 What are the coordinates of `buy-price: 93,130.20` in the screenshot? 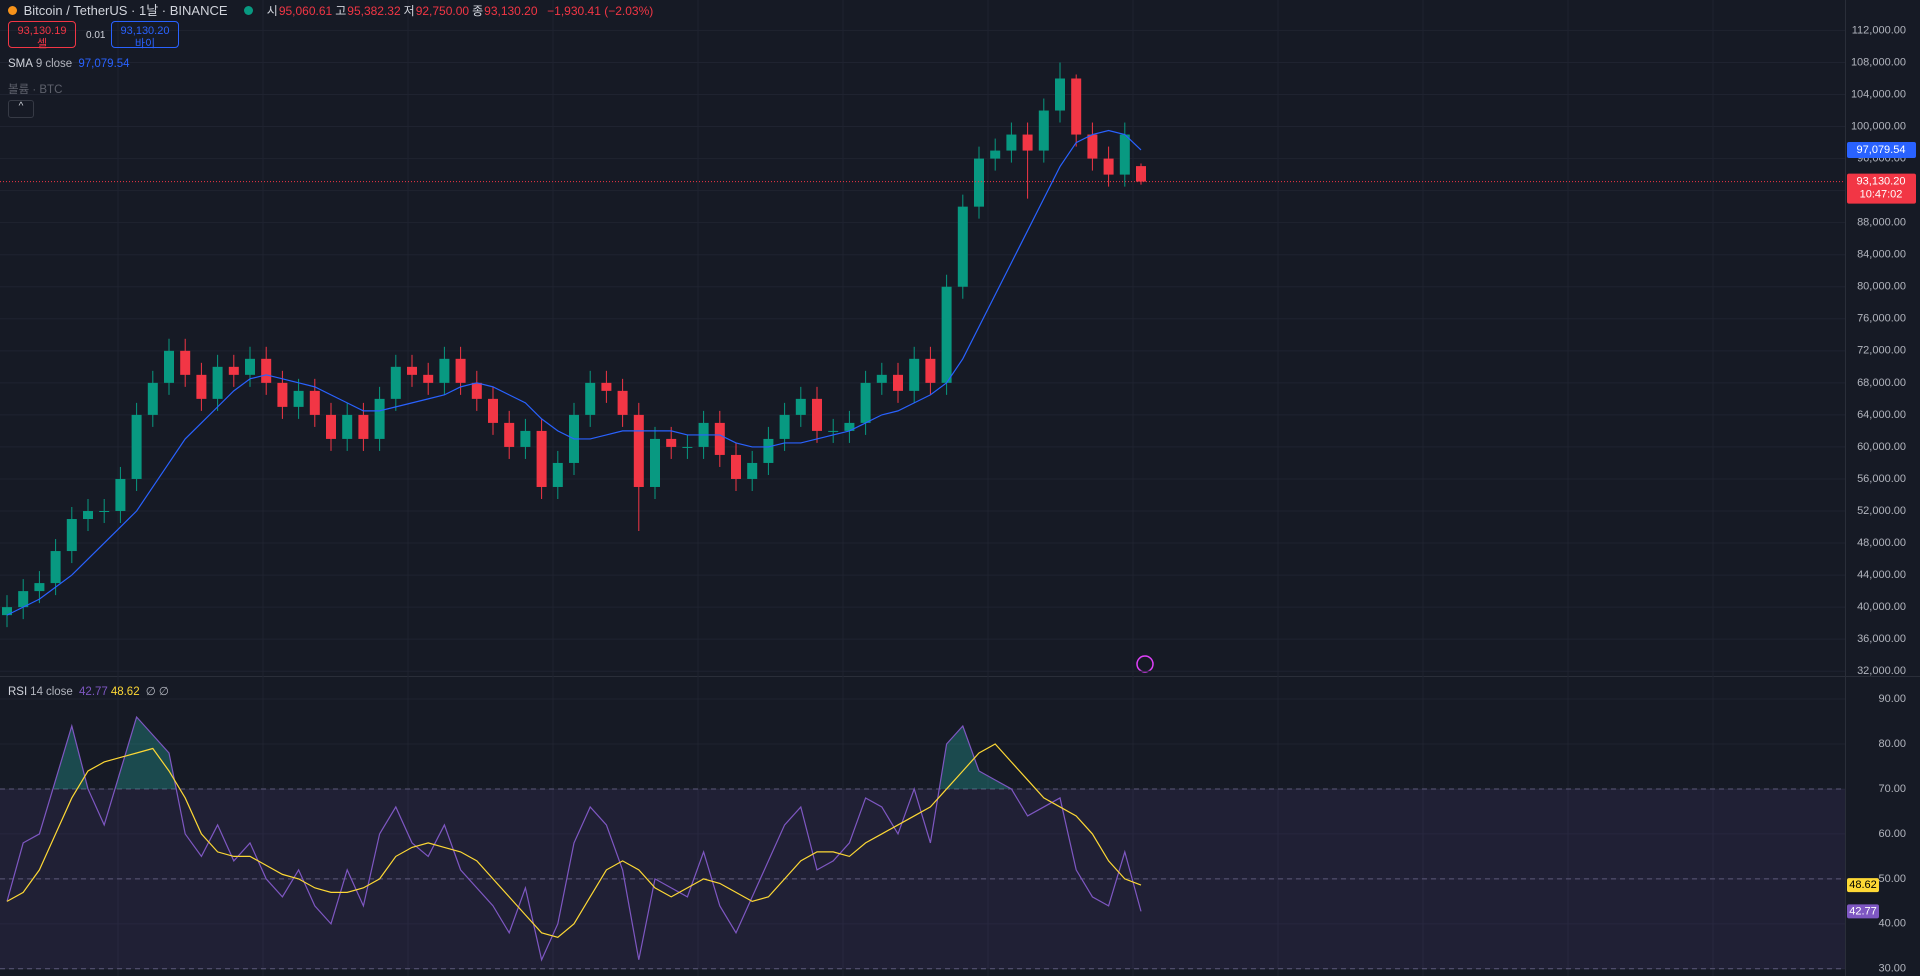 It's located at (145, 31).